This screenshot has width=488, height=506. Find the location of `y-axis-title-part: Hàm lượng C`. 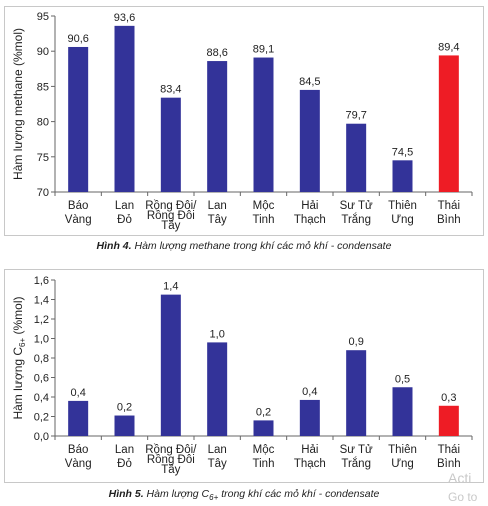

y-axis-title-part: Hàm lượng C is located at coordinates (18, 383).